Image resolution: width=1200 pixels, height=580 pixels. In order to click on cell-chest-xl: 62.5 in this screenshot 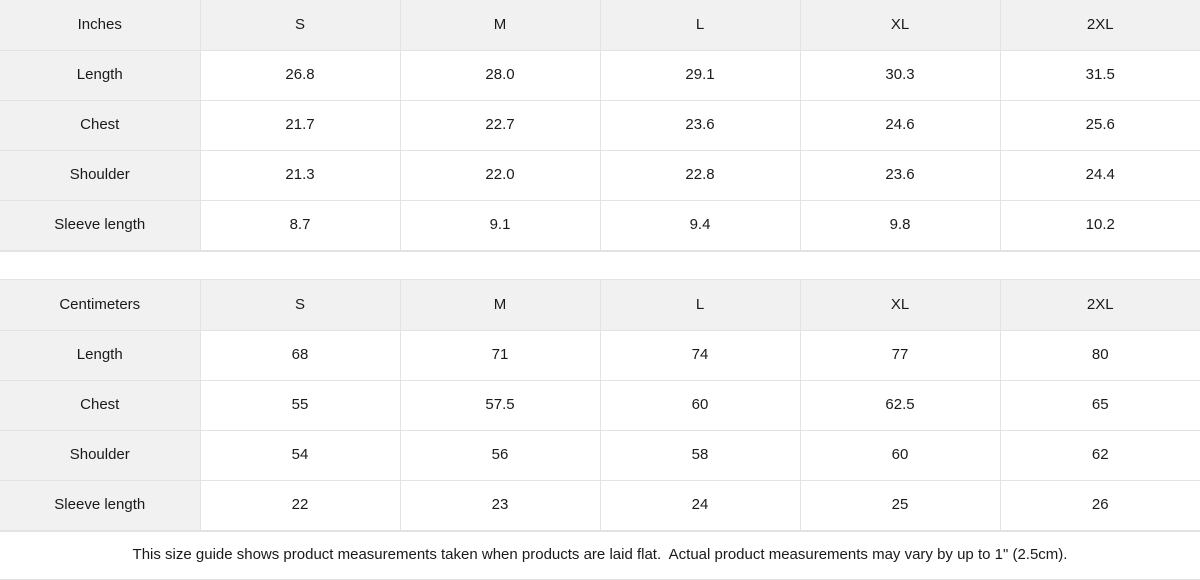, I will do `click(900, 405)`.